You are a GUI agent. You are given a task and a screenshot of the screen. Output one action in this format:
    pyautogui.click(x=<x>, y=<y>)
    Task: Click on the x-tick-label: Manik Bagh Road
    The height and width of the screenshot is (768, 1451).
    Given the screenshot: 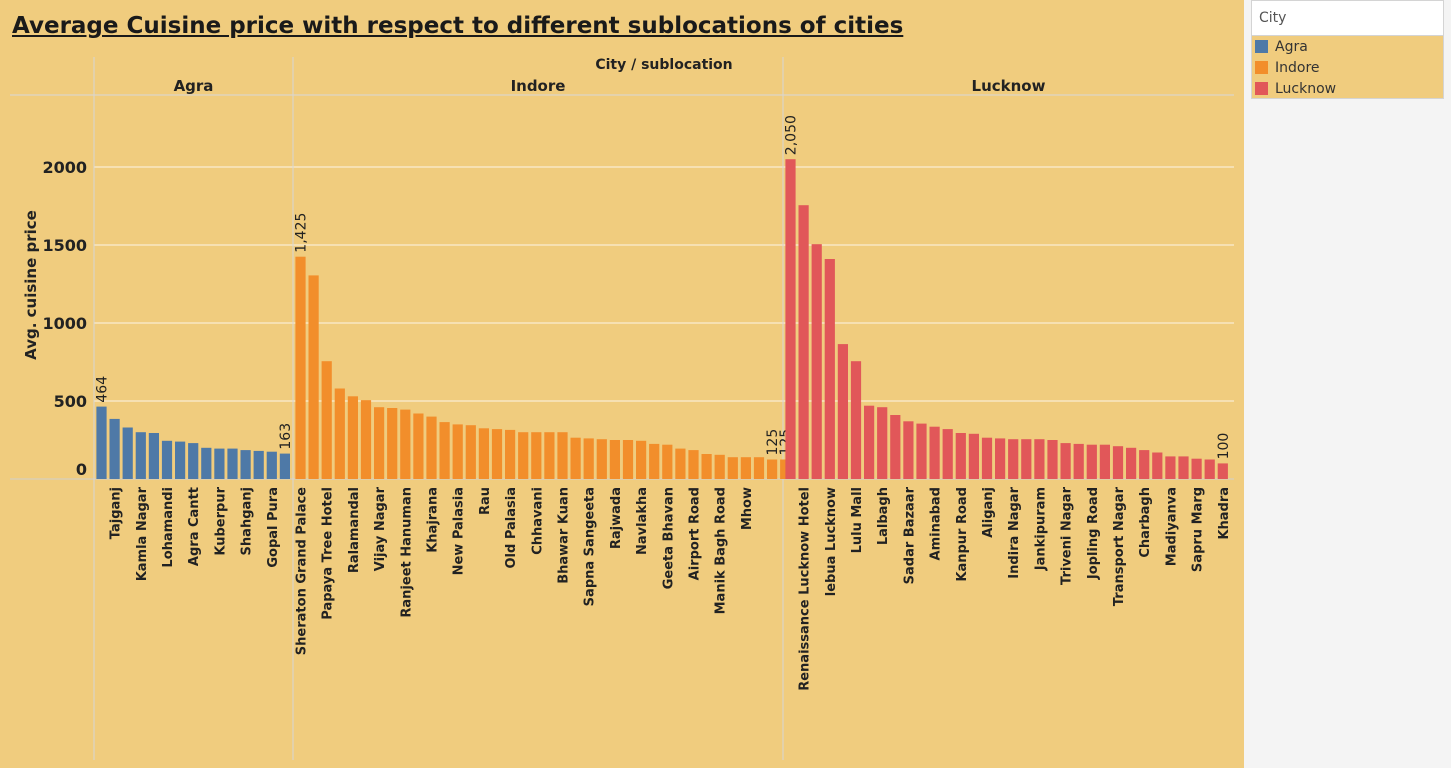 What is the action you would take?
    pyautogui.click(x=721, y=550)
    